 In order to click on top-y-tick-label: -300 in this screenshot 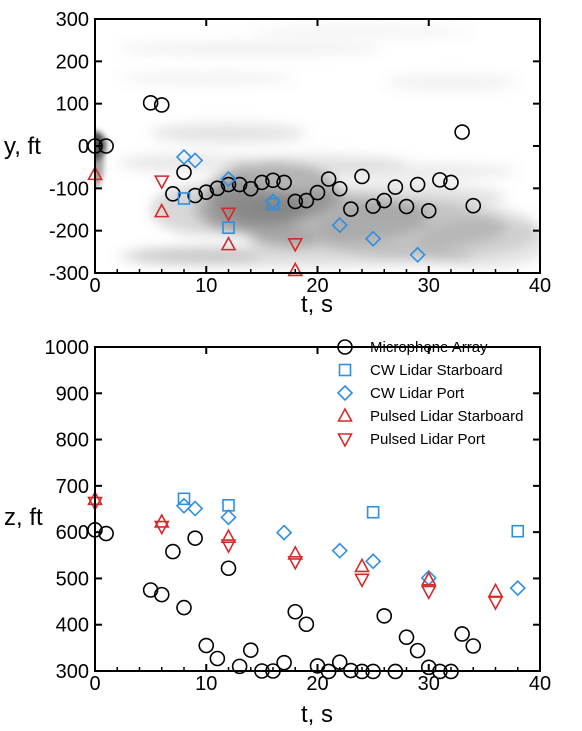, I will do `click(69, 274)`.